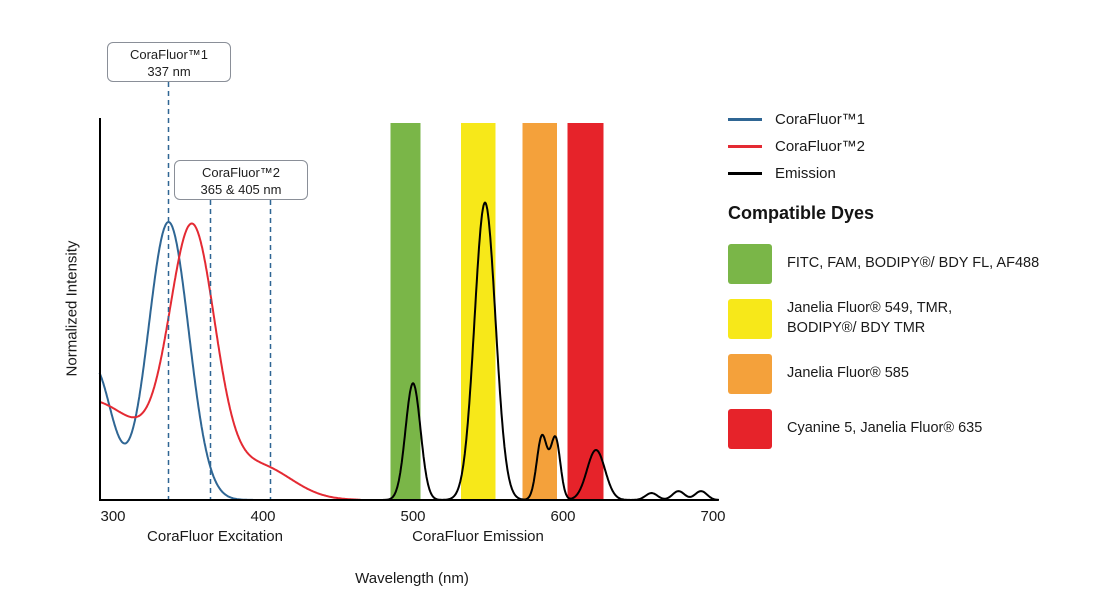 This screenshot has width=1110, height=612. I want to click on callout-corafluor1-value: 337 nm, so click(169, 71).